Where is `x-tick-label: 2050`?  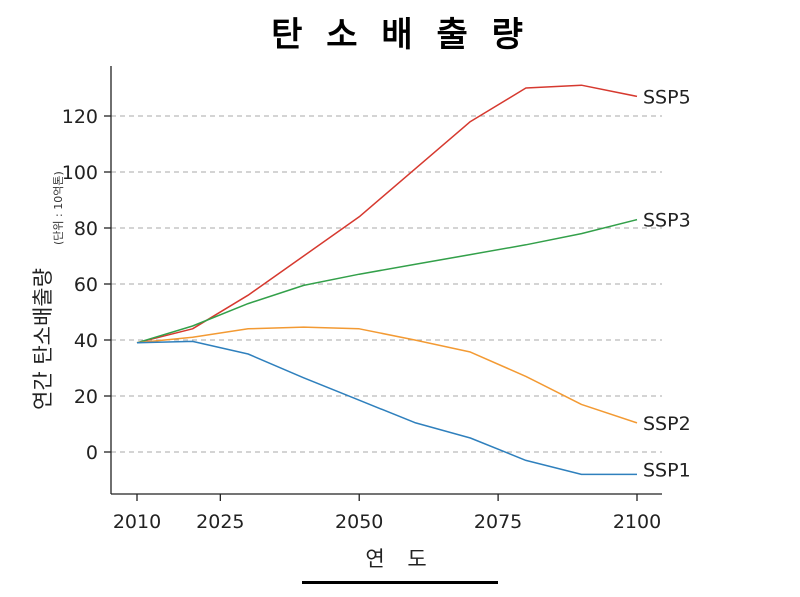 x-tick-label: 2050 is located at coordinates (359, 522).